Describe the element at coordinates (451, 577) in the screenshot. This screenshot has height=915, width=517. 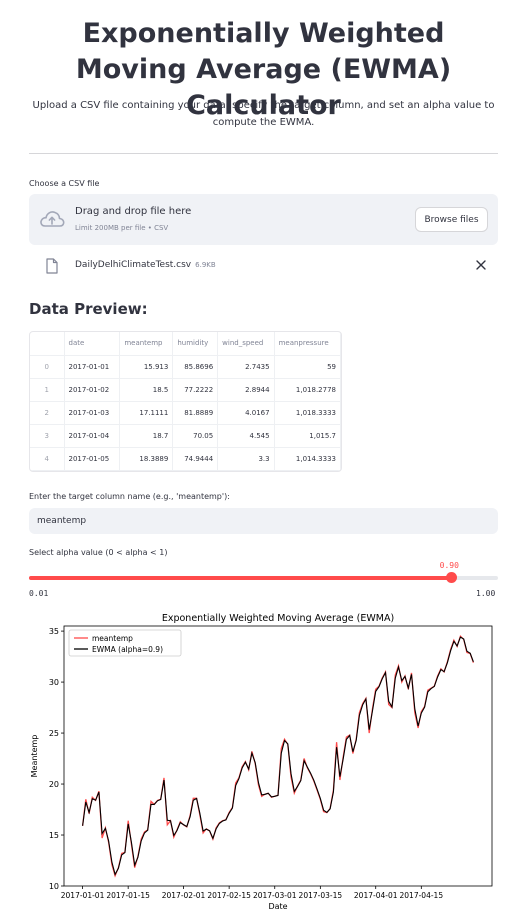
I see `alpha-slider-thumb` at that location.